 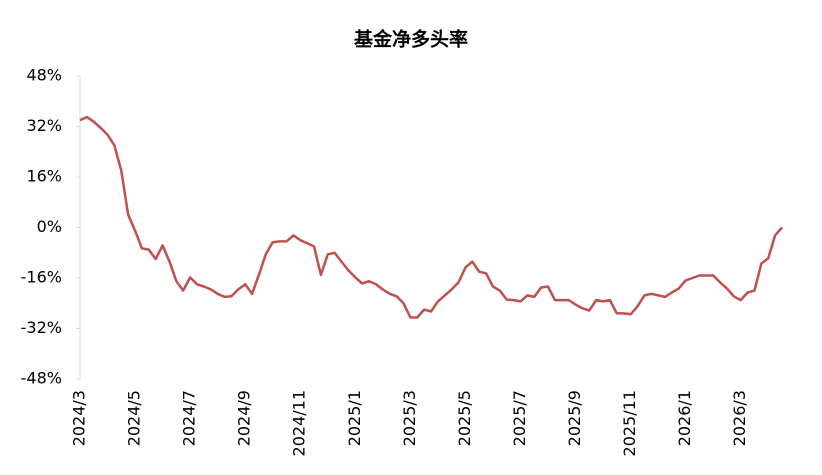 What do you see at coordinates (244, 418) in the screenshot?
I see `x-tick-label: 2024/9` at bounding box center [244, 418].